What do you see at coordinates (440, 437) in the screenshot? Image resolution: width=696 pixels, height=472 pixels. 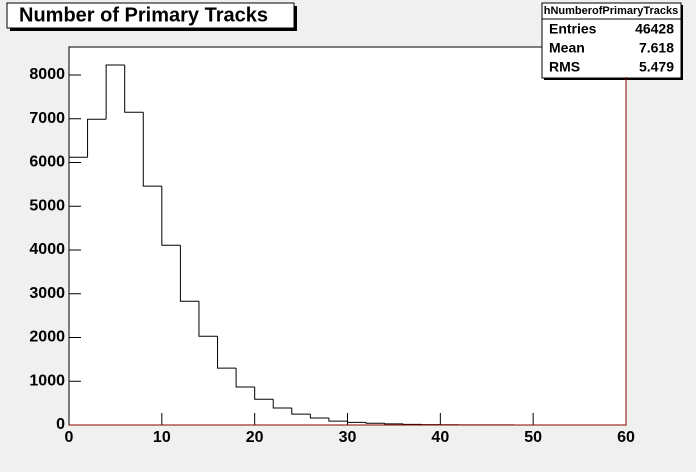 I see `x-tick-label: 40` at bounding box center [440, 437].